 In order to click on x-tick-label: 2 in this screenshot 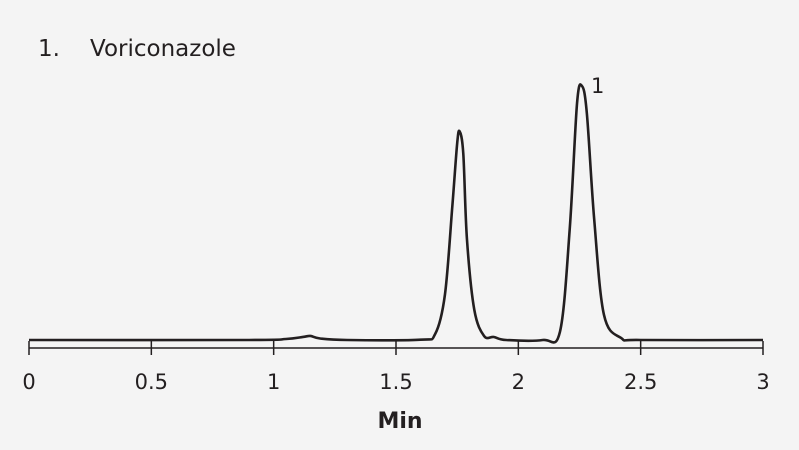, I will do `click(518, 382)`.